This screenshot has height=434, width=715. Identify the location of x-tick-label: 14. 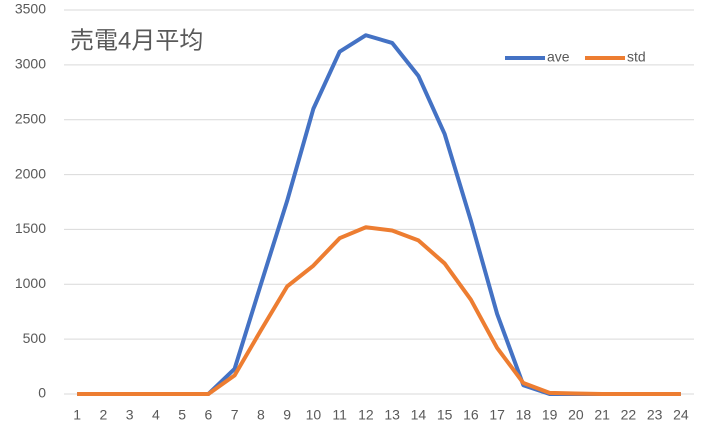
(419, 415).